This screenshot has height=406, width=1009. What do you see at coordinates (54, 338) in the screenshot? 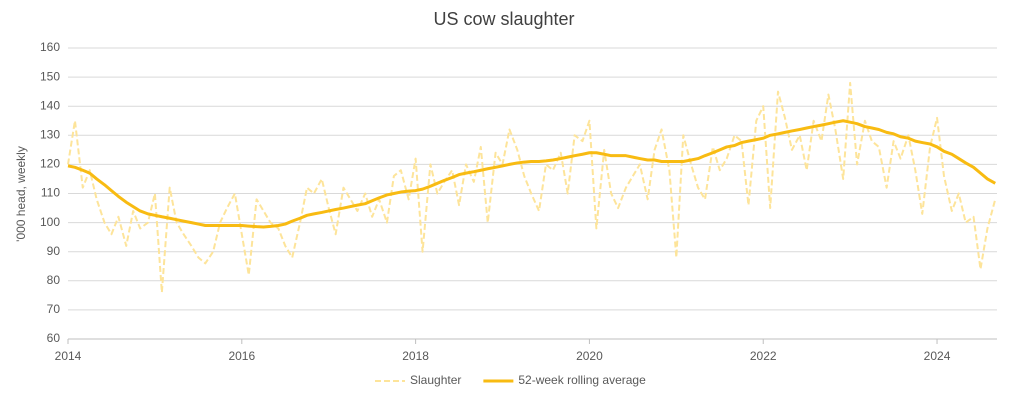
I see `y-tick-label: 60` at bounding box center [54, 338].